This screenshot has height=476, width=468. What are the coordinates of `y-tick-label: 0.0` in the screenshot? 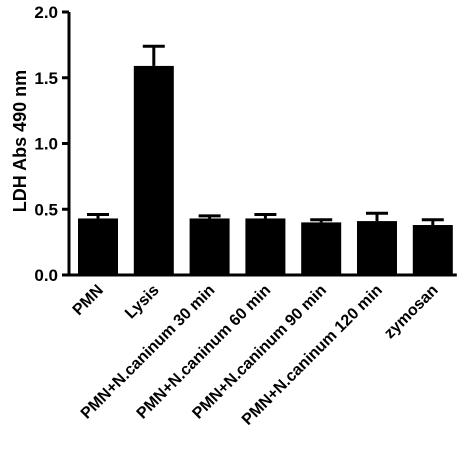 It's located at (46, 275).